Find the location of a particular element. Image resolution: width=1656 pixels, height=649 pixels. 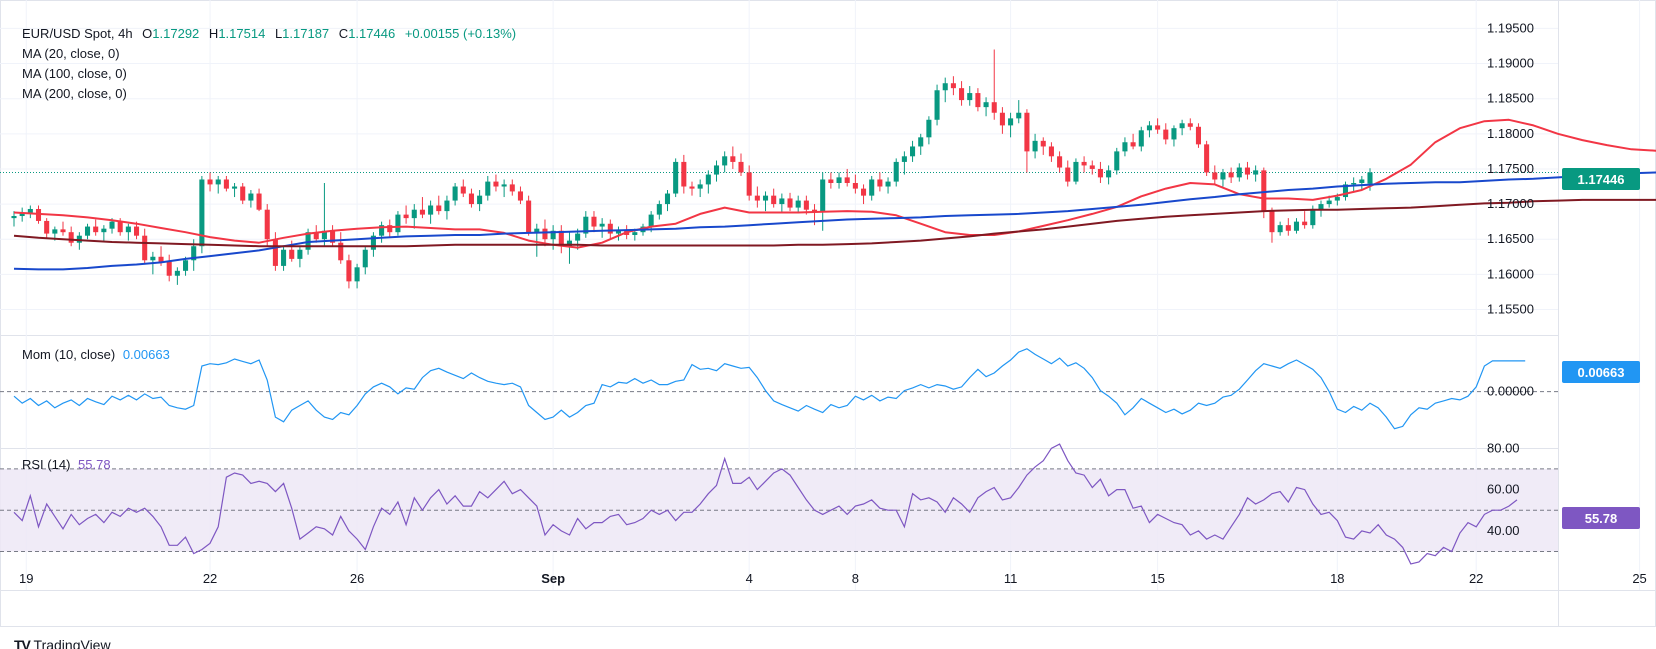

ma200-line is located at coordinates (834, 223).